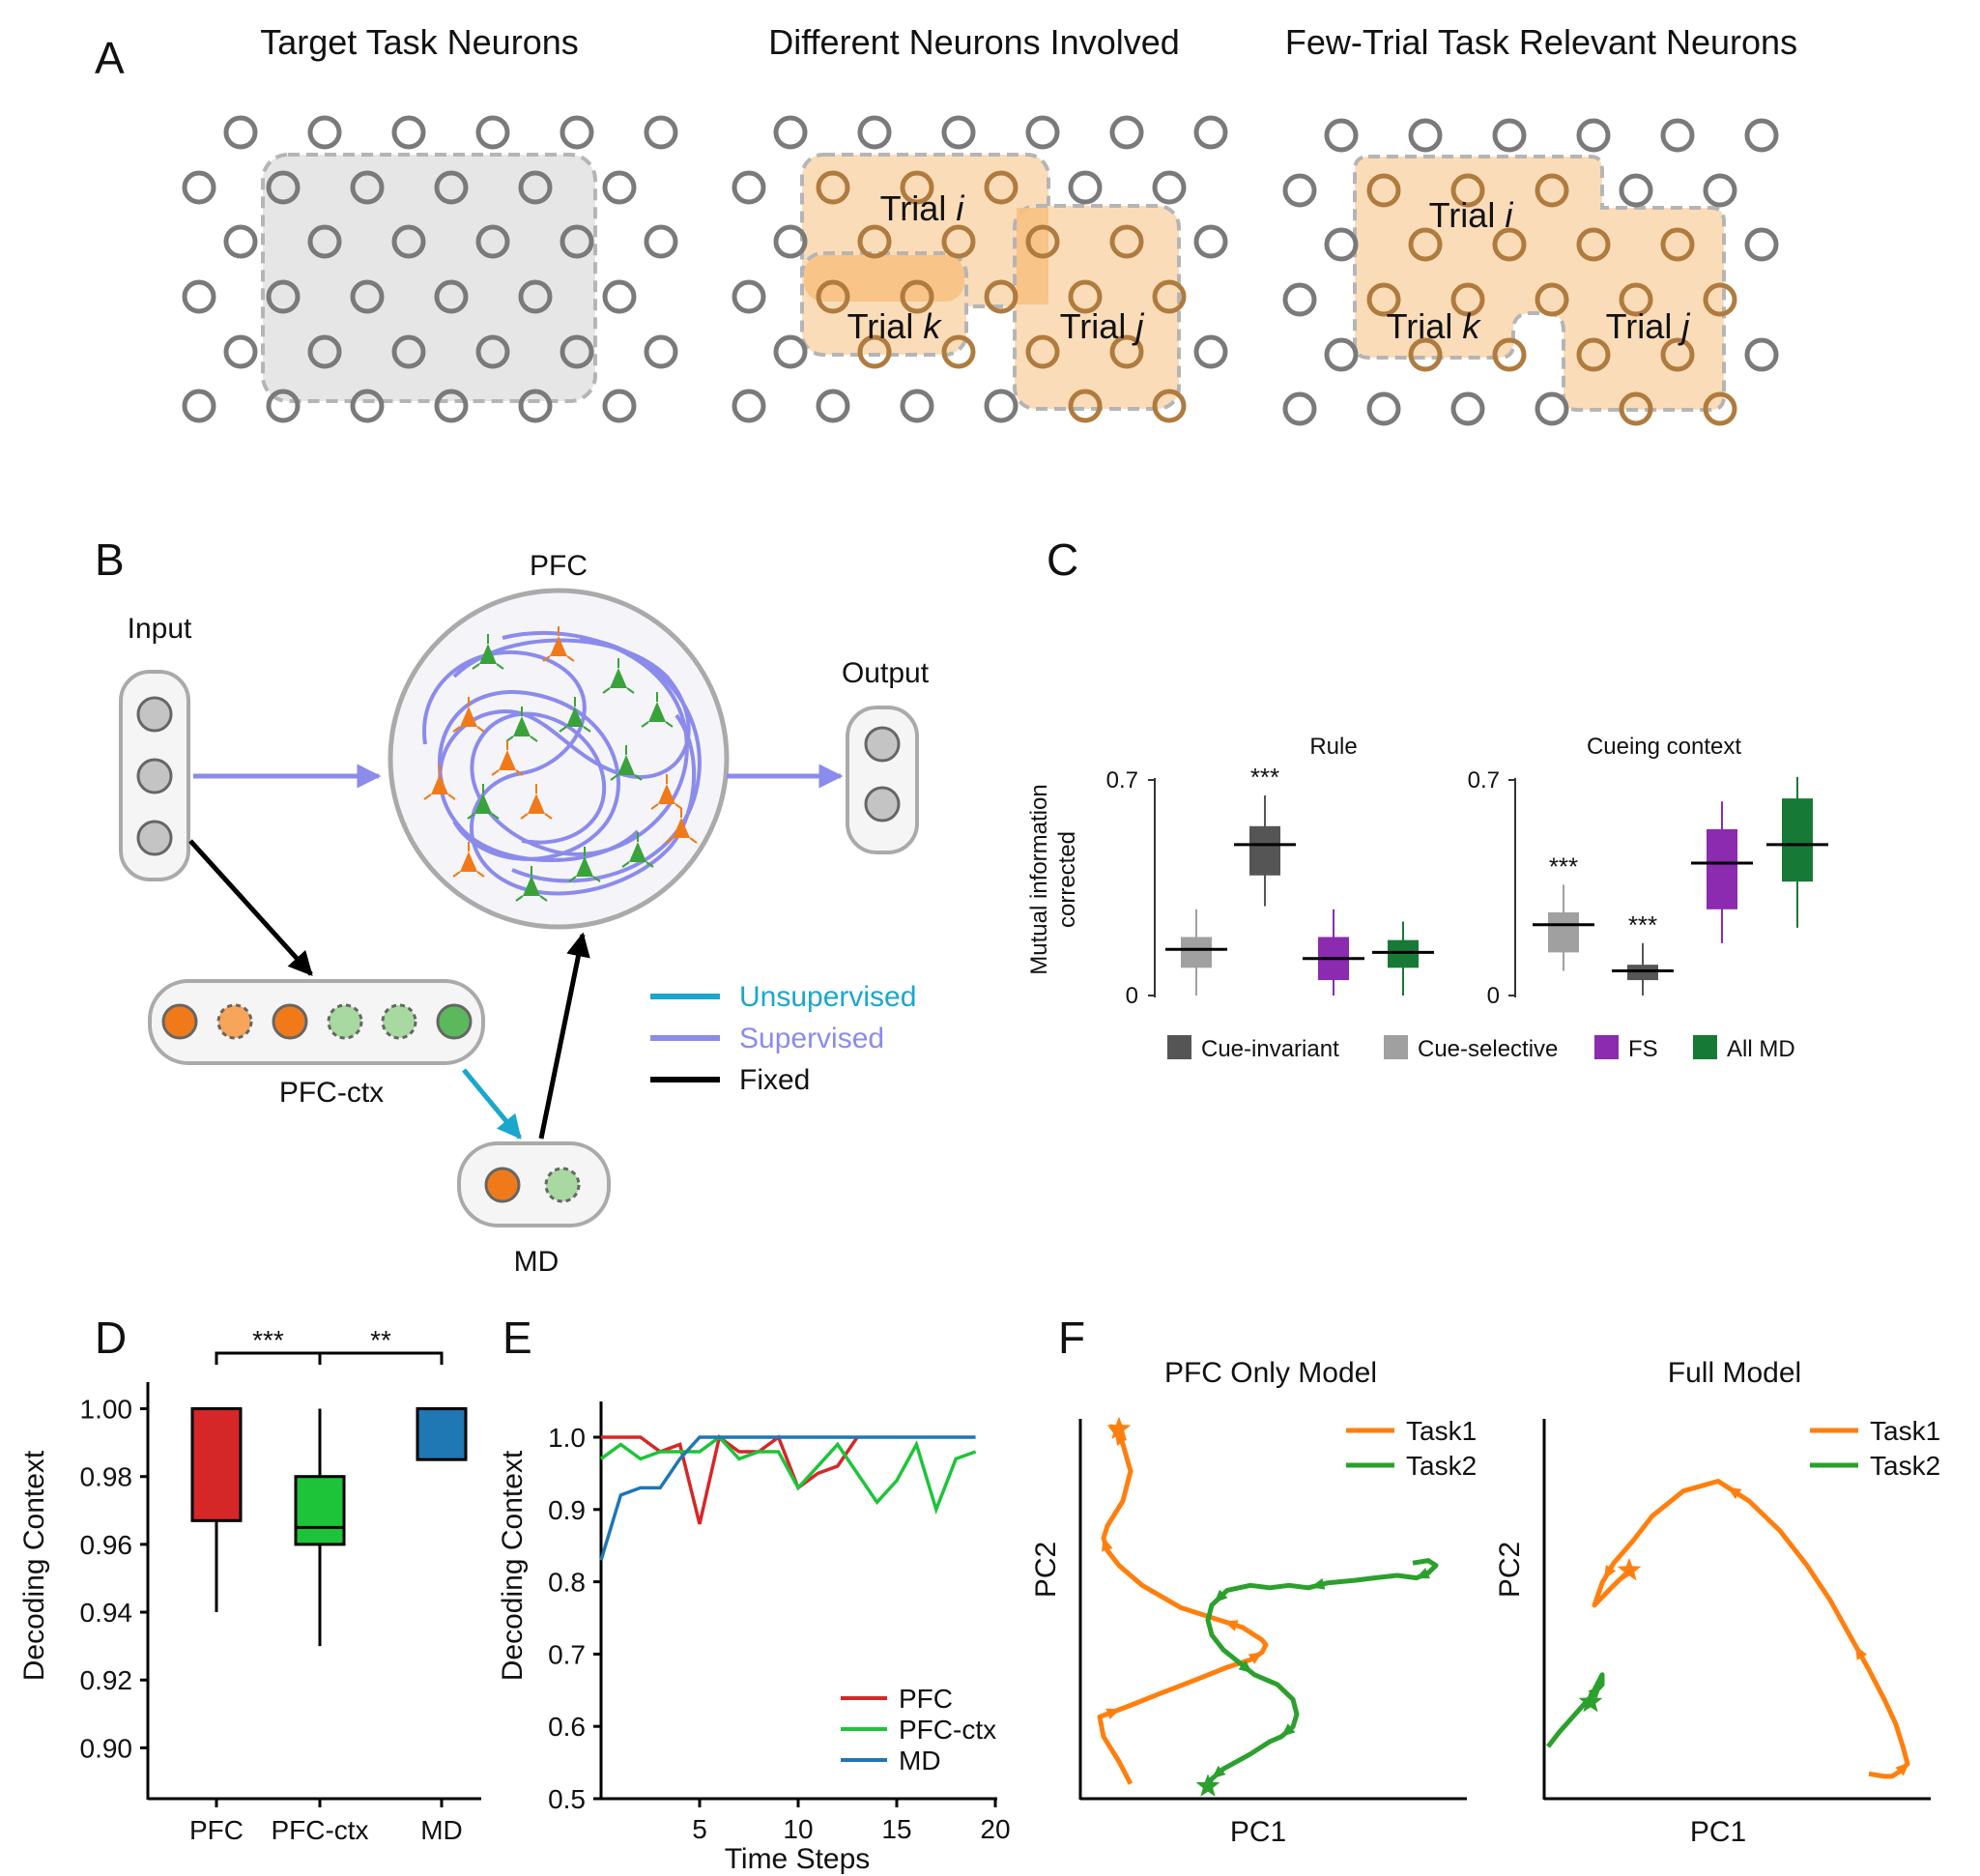 This screenshot has width=1980, height=1876. Describe the element at coordinates (107, 1680) in the screenshot. I see `y-tick-label: 0.92` at that location.